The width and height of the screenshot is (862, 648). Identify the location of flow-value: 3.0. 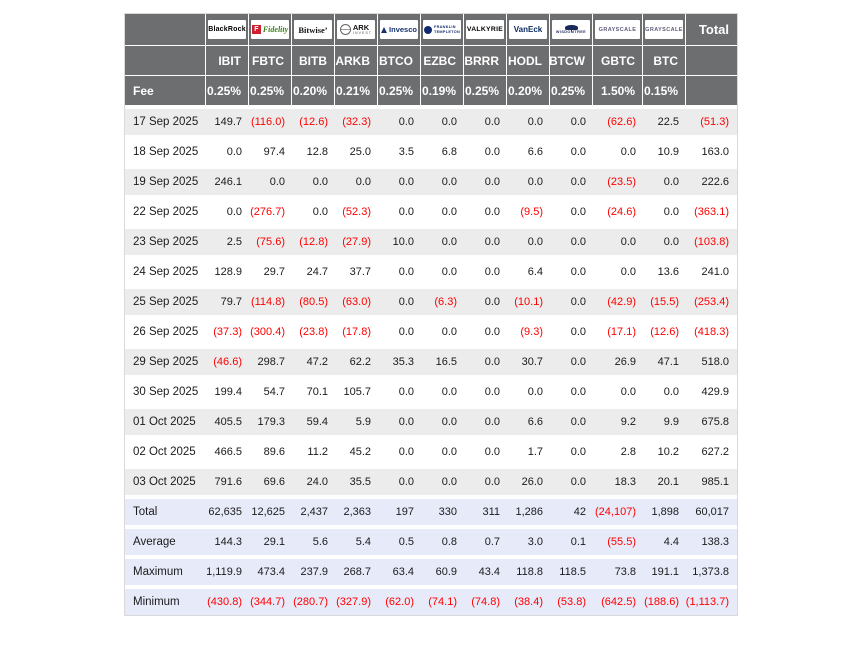
(535, 542).